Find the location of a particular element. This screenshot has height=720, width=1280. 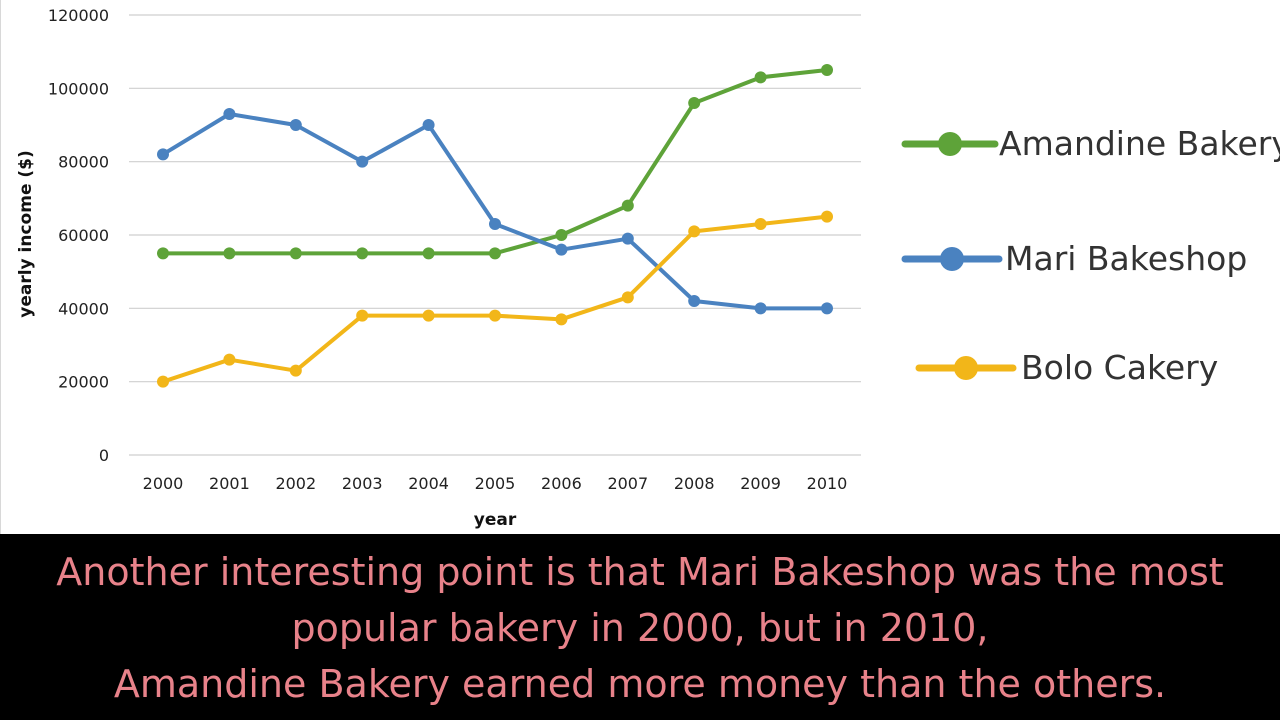

x-tick-label: 2004 is located at coordinates (428, 483).